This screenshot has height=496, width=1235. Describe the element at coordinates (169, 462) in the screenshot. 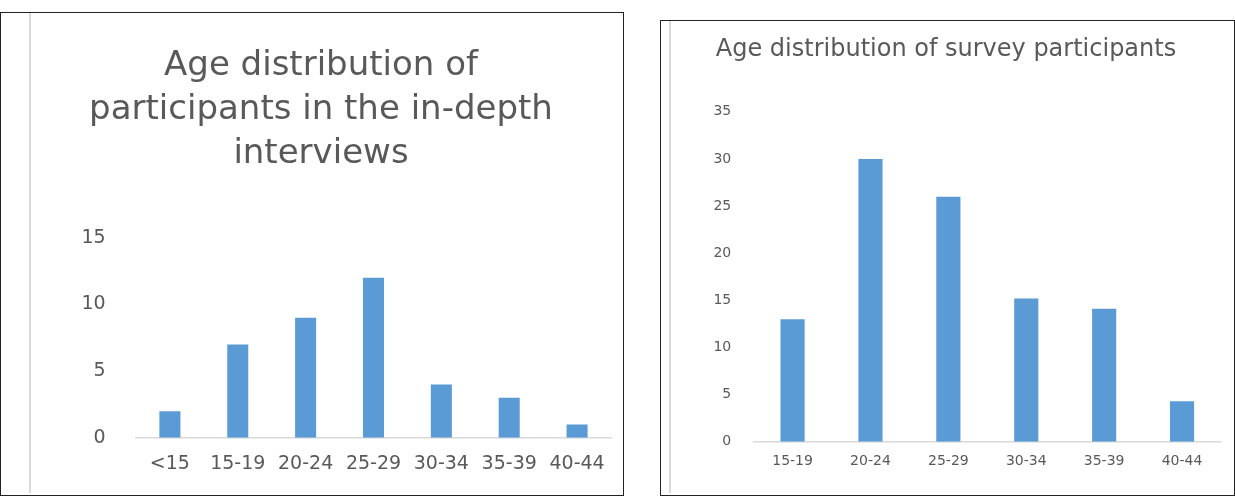

I see `x-tick-label: <15` at that location.